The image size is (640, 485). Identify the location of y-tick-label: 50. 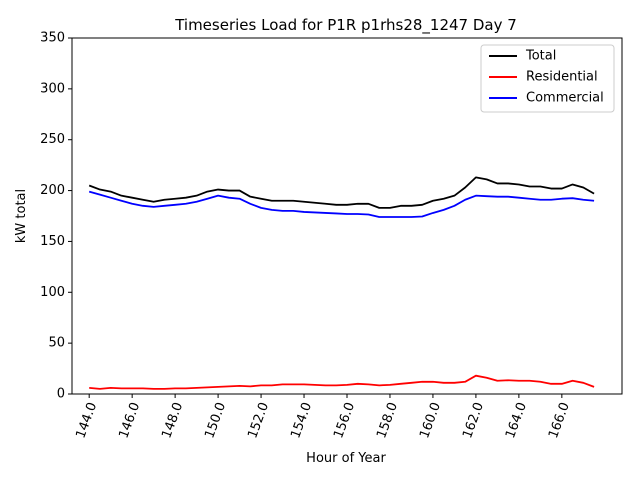
(56, 343).